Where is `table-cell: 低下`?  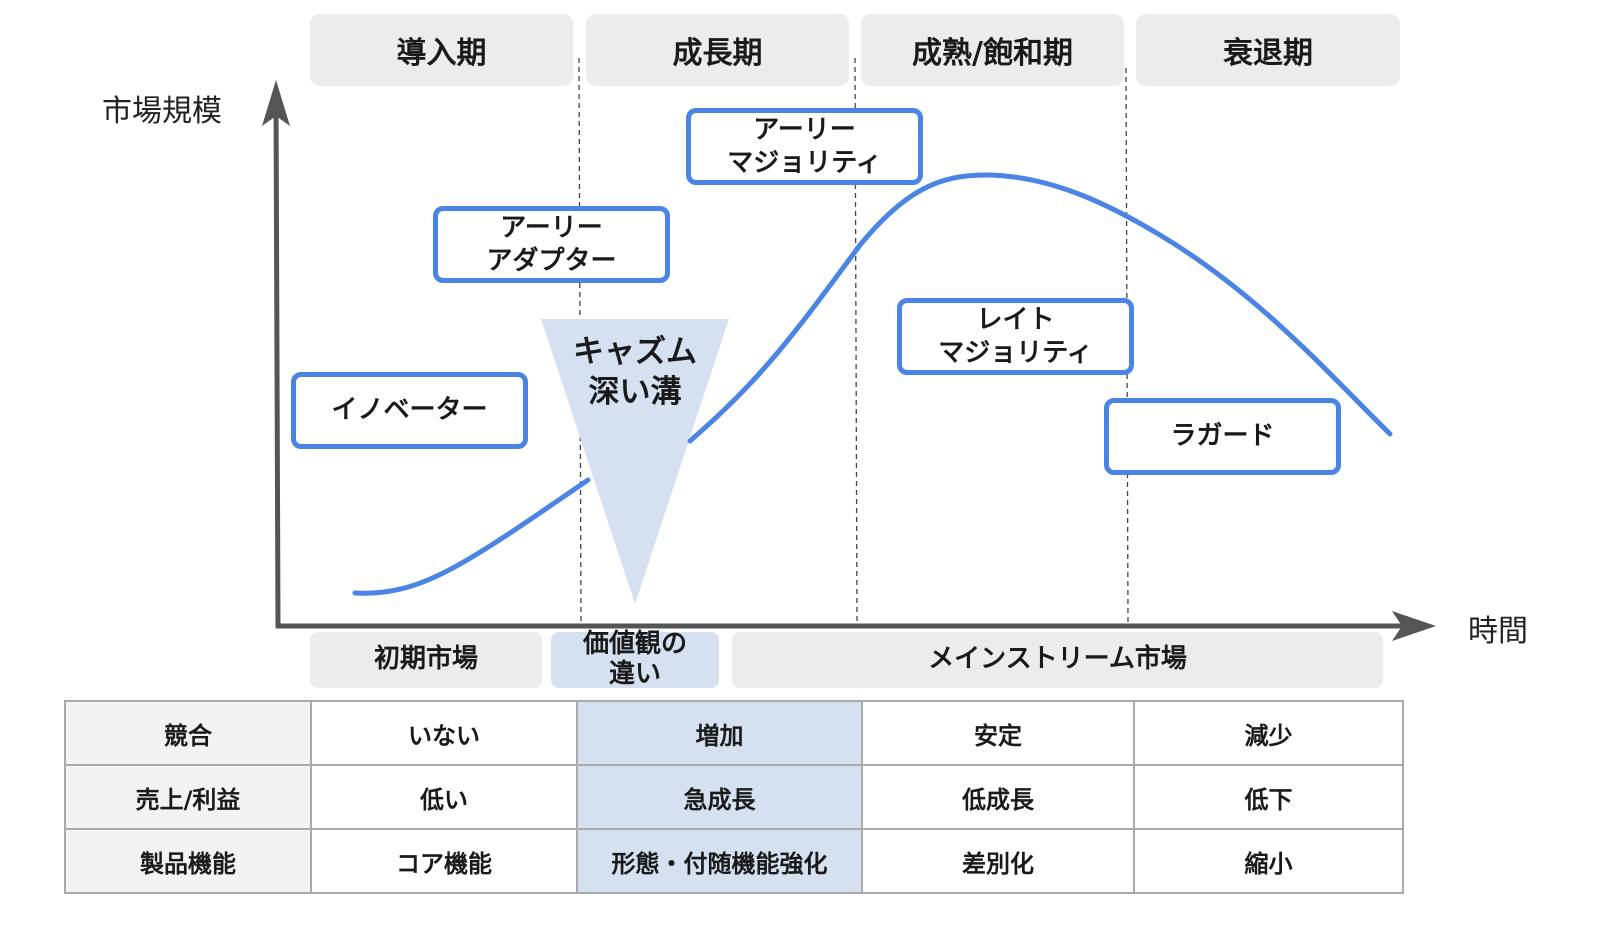
table-cell: 低下 is located at coordinates (1268, 797).